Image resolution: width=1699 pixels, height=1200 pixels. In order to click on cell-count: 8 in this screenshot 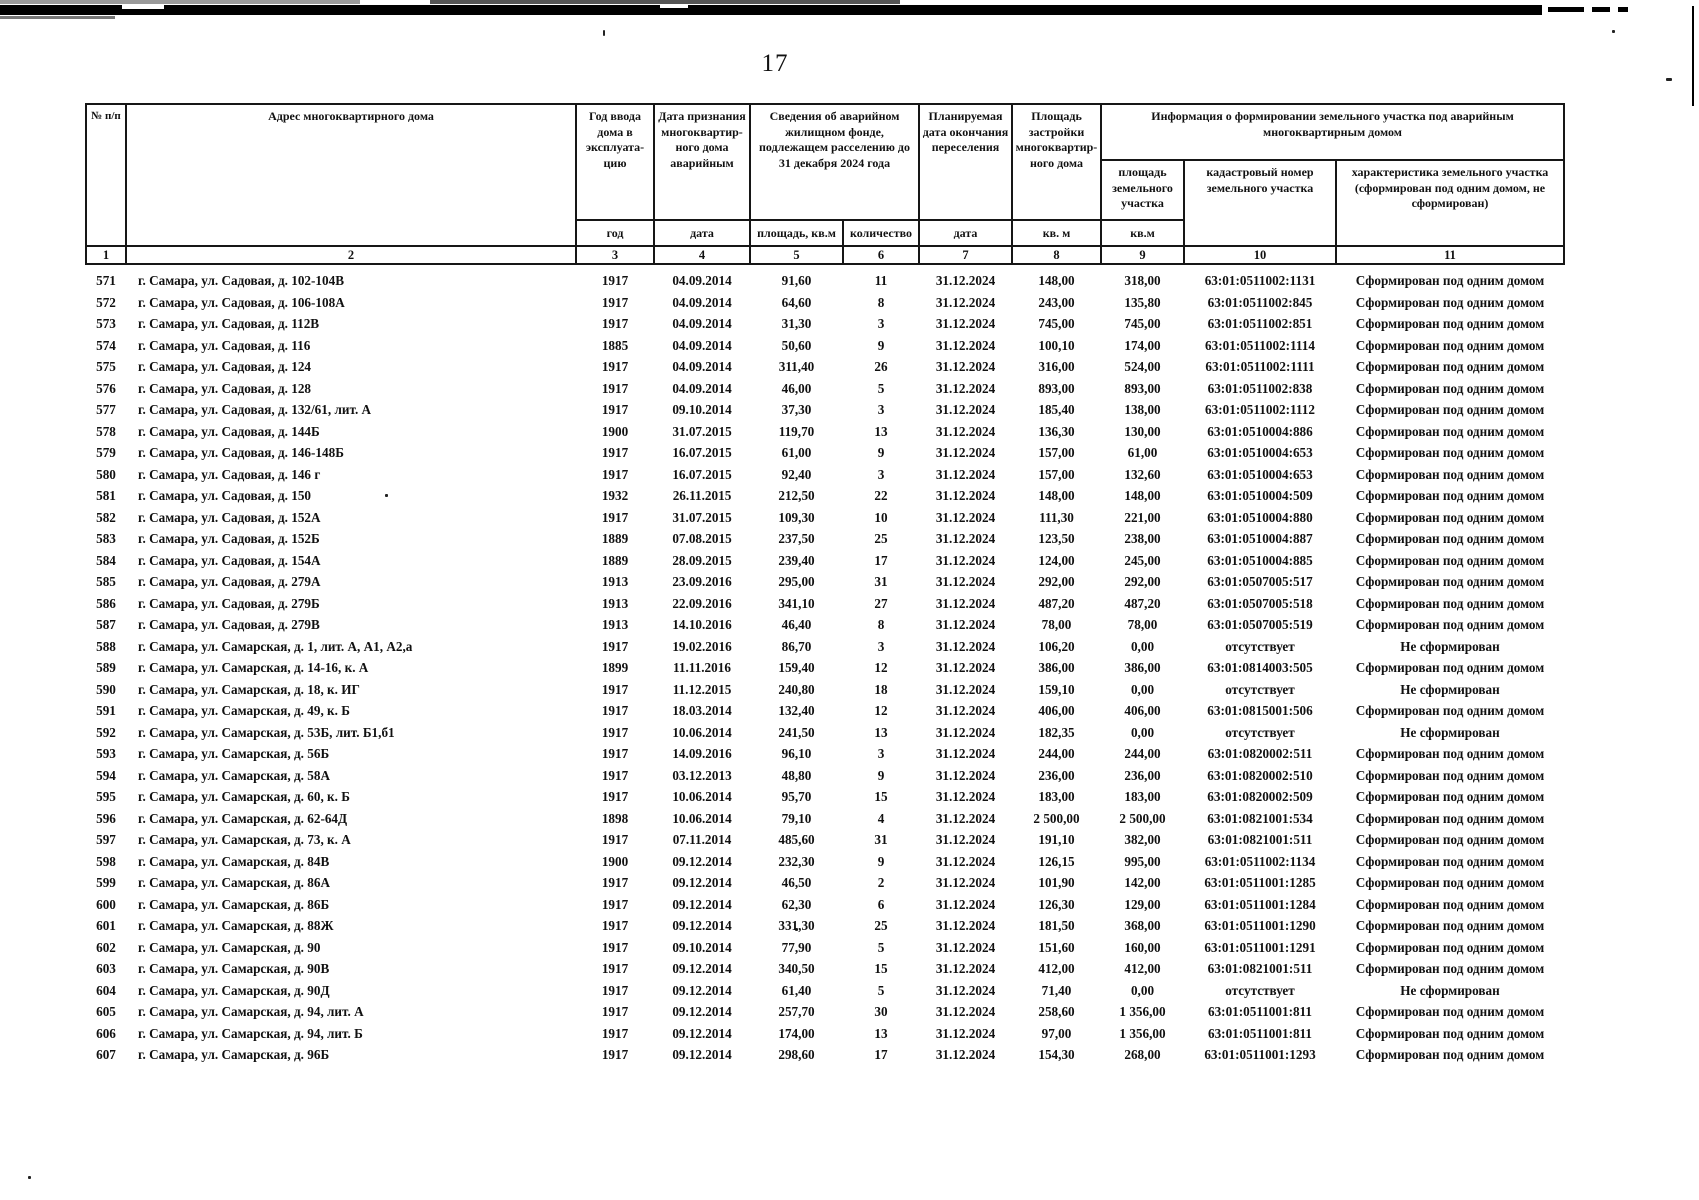, I will do `click(881, 624)`.